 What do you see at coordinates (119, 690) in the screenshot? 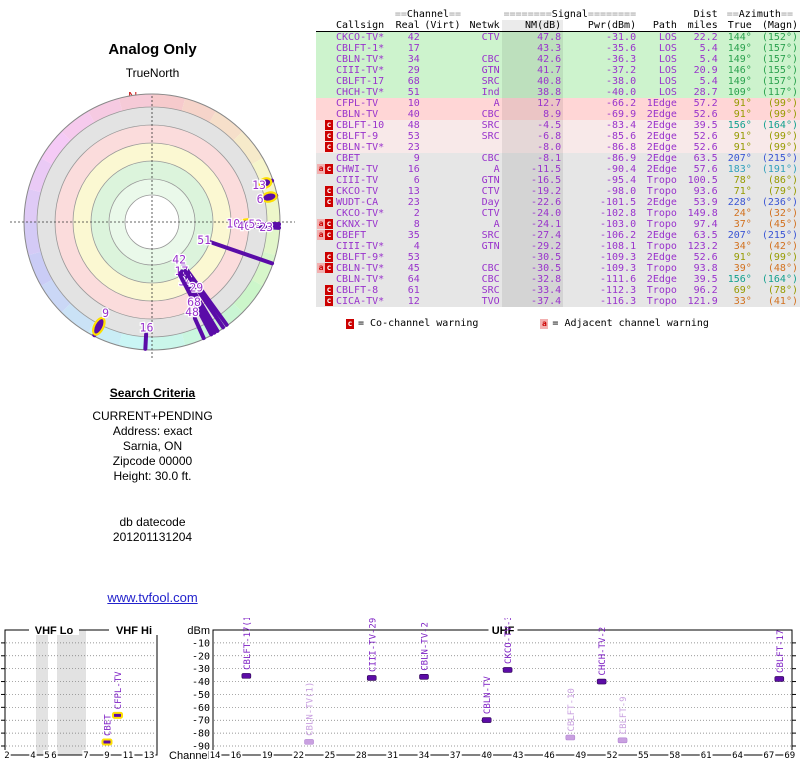
I see `station-marker-label: CFPL-TV` at bounding box center [119, 690].